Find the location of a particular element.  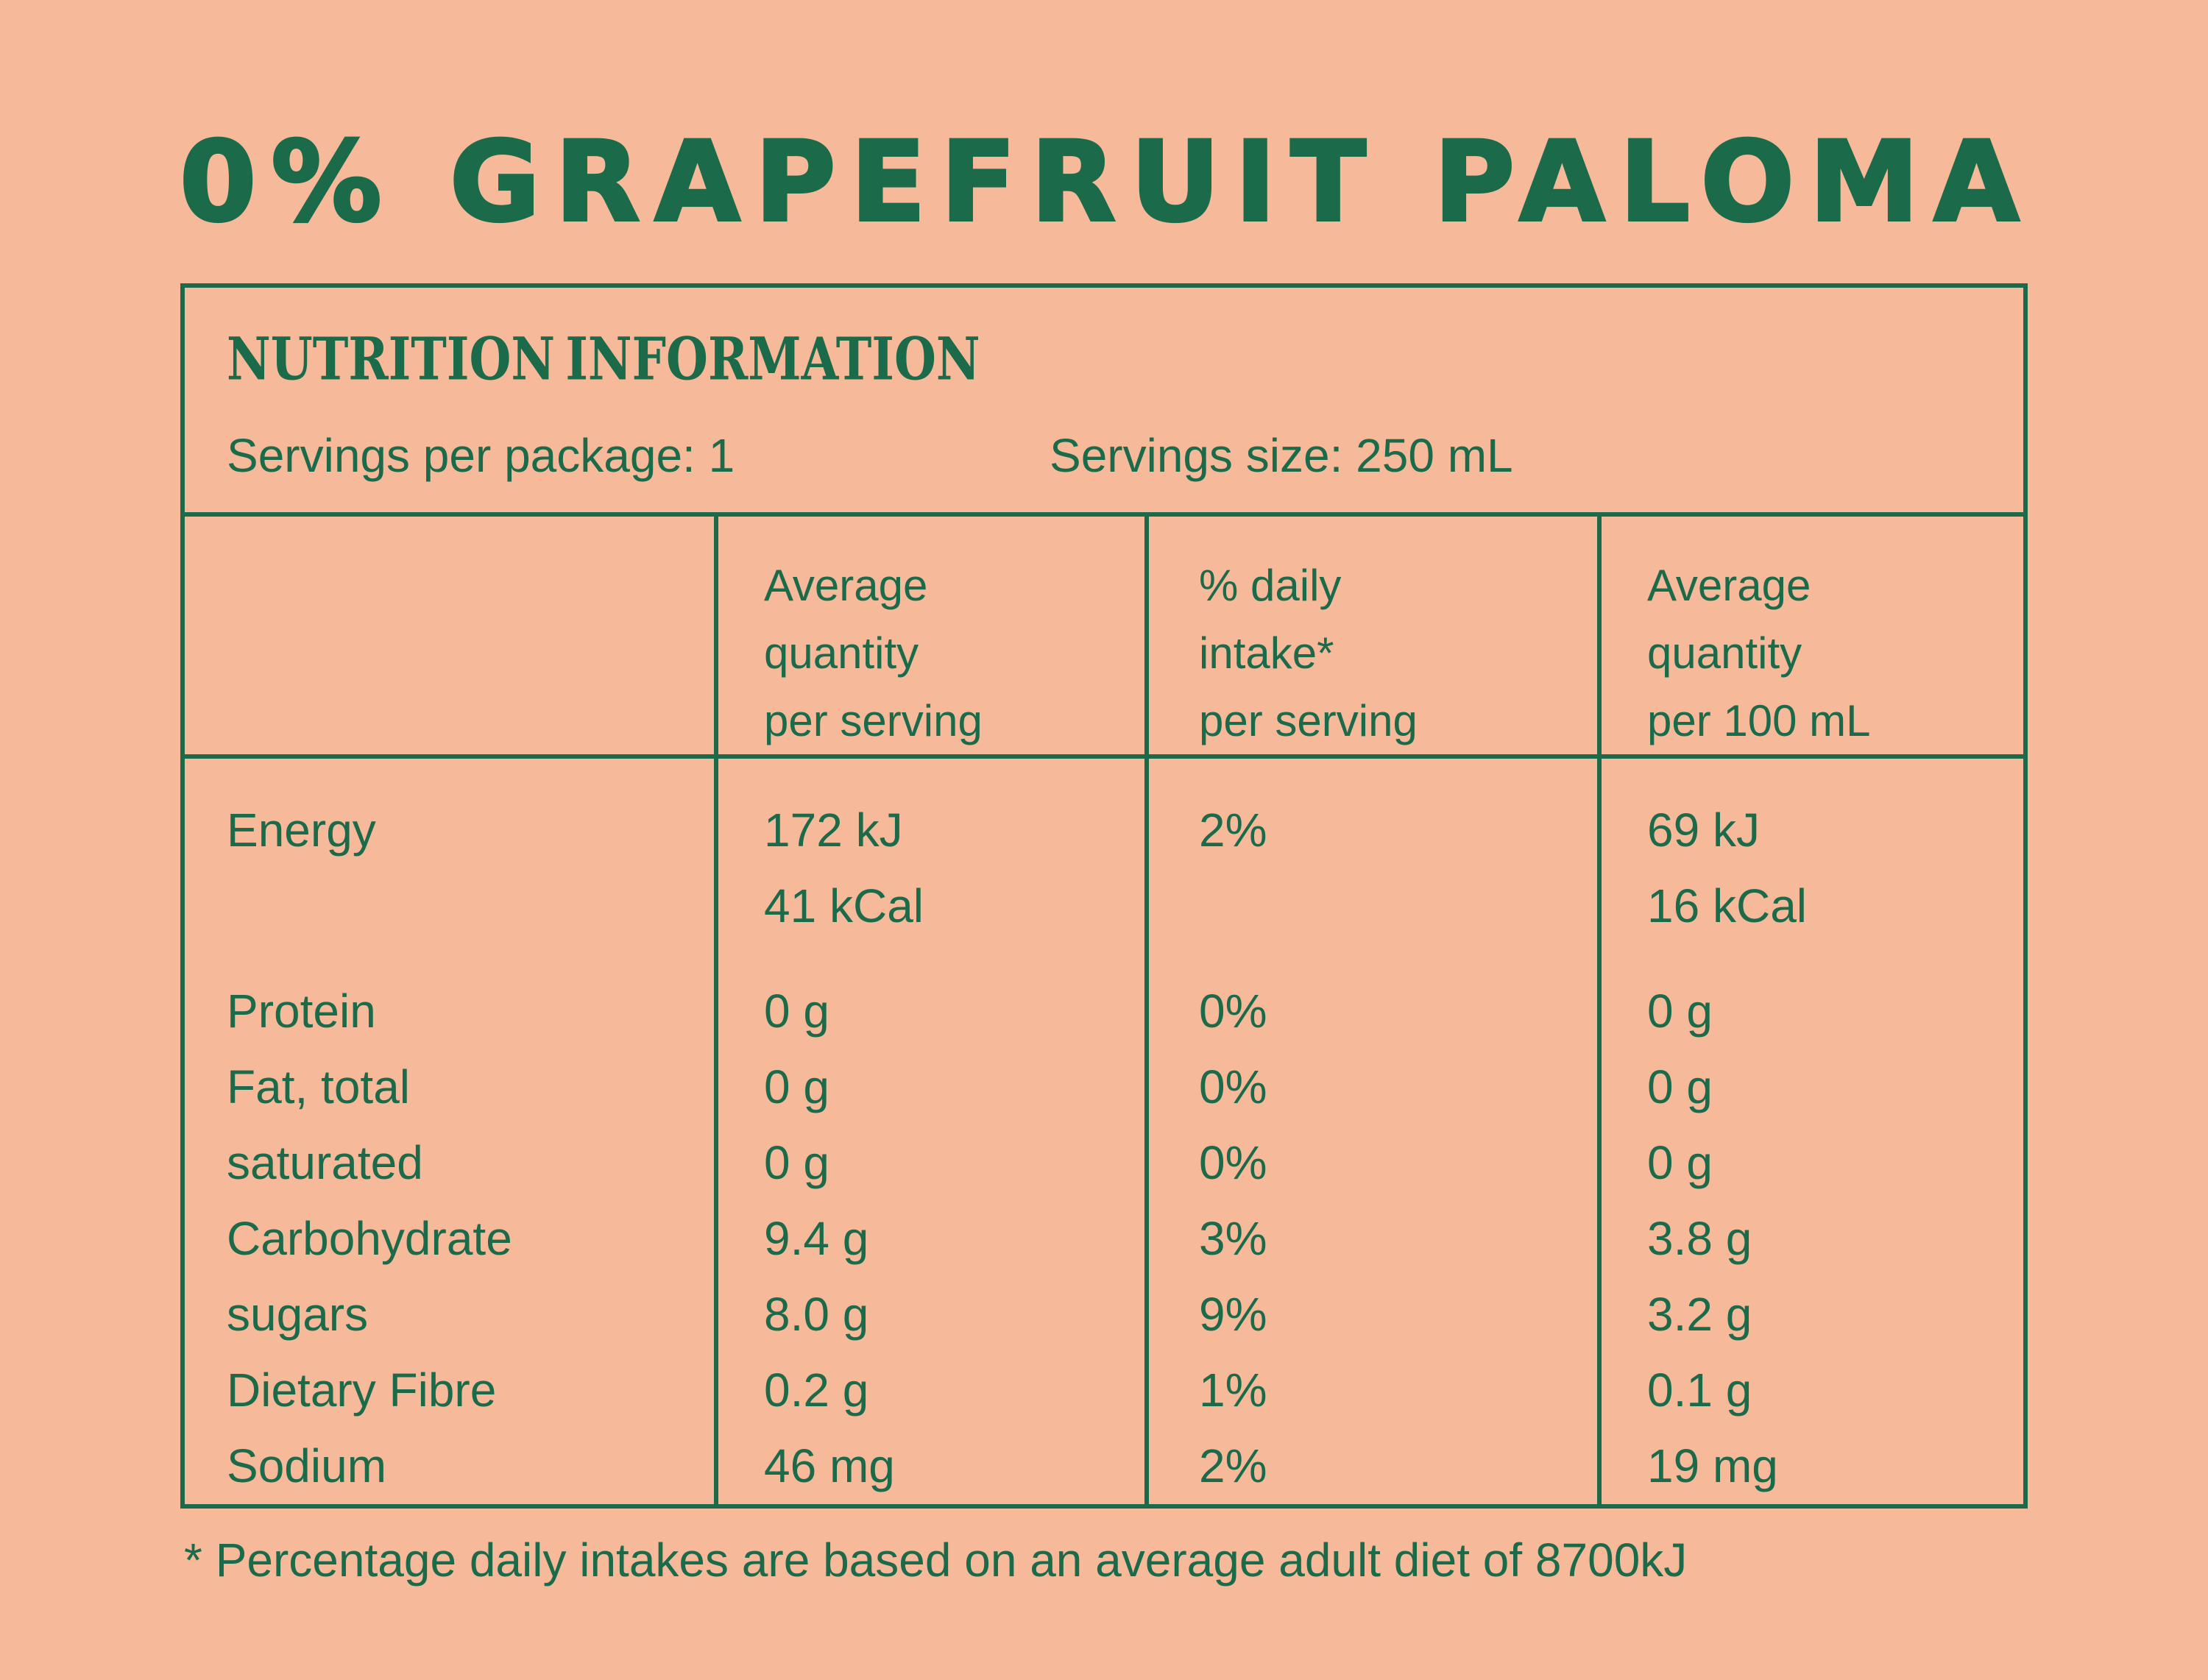

energy-per-100ml: 69 kJ 16 kCal is located at coordinates (1727, 868).